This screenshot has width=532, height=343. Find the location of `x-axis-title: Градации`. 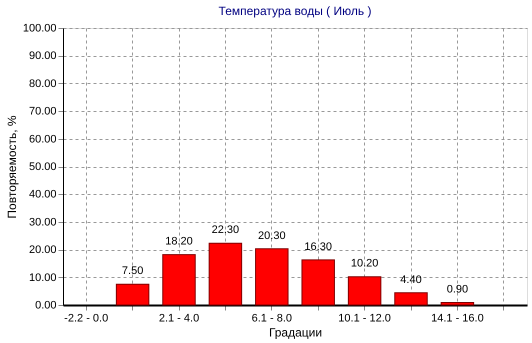

x-axis-title: Градации is located at coordinates (295, 333).